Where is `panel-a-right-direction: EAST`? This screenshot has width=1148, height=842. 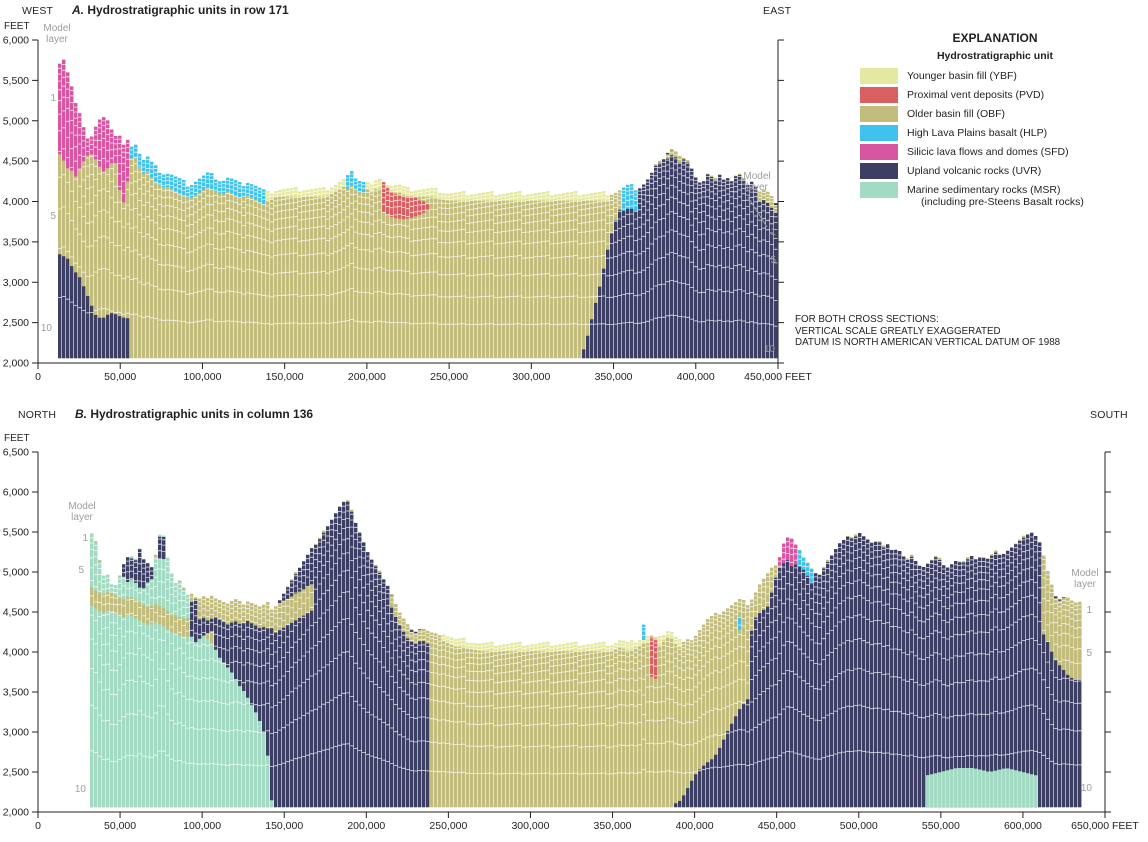
panel-a-right-direction: EAST is located at coordinates (777, 11).